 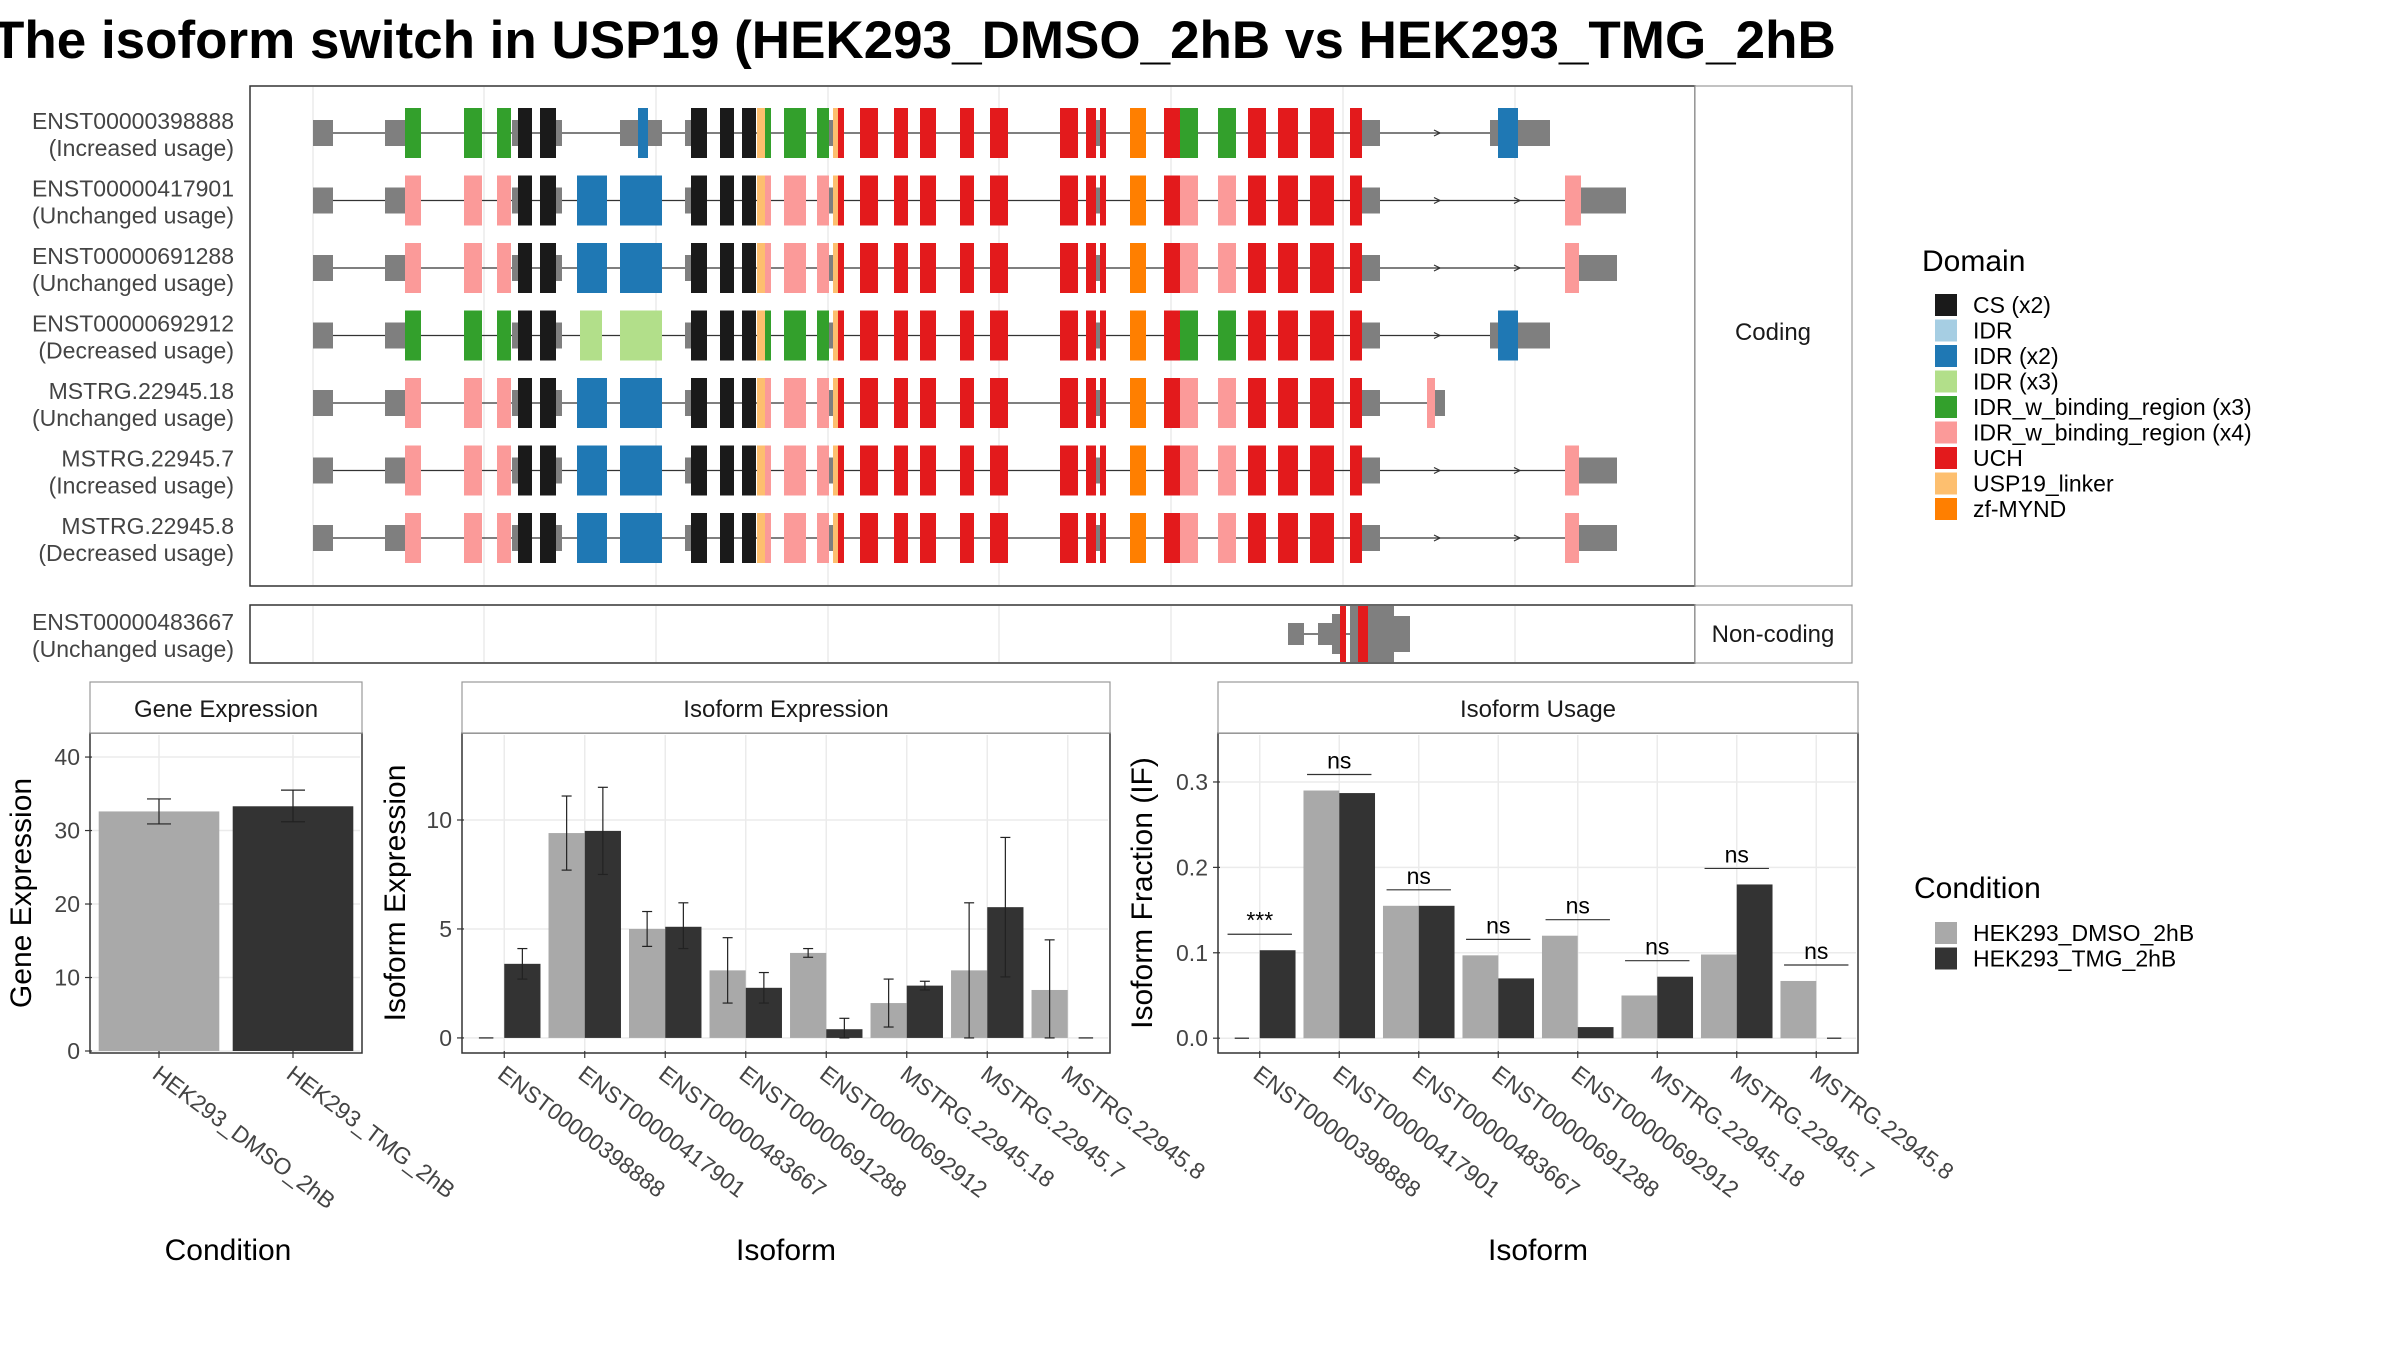 I want to click on significance-label: ns, so click(x=1578, y=906).